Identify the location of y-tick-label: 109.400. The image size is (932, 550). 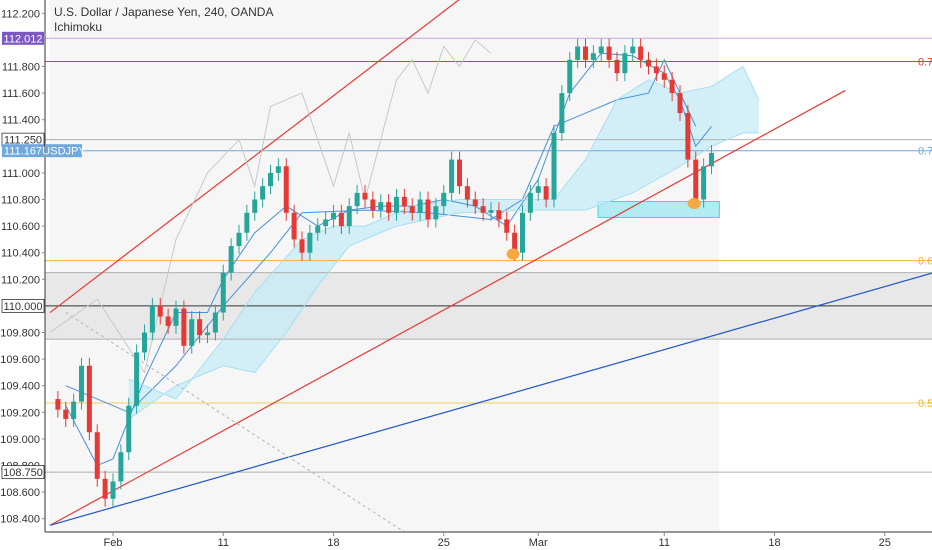
(20, 387).